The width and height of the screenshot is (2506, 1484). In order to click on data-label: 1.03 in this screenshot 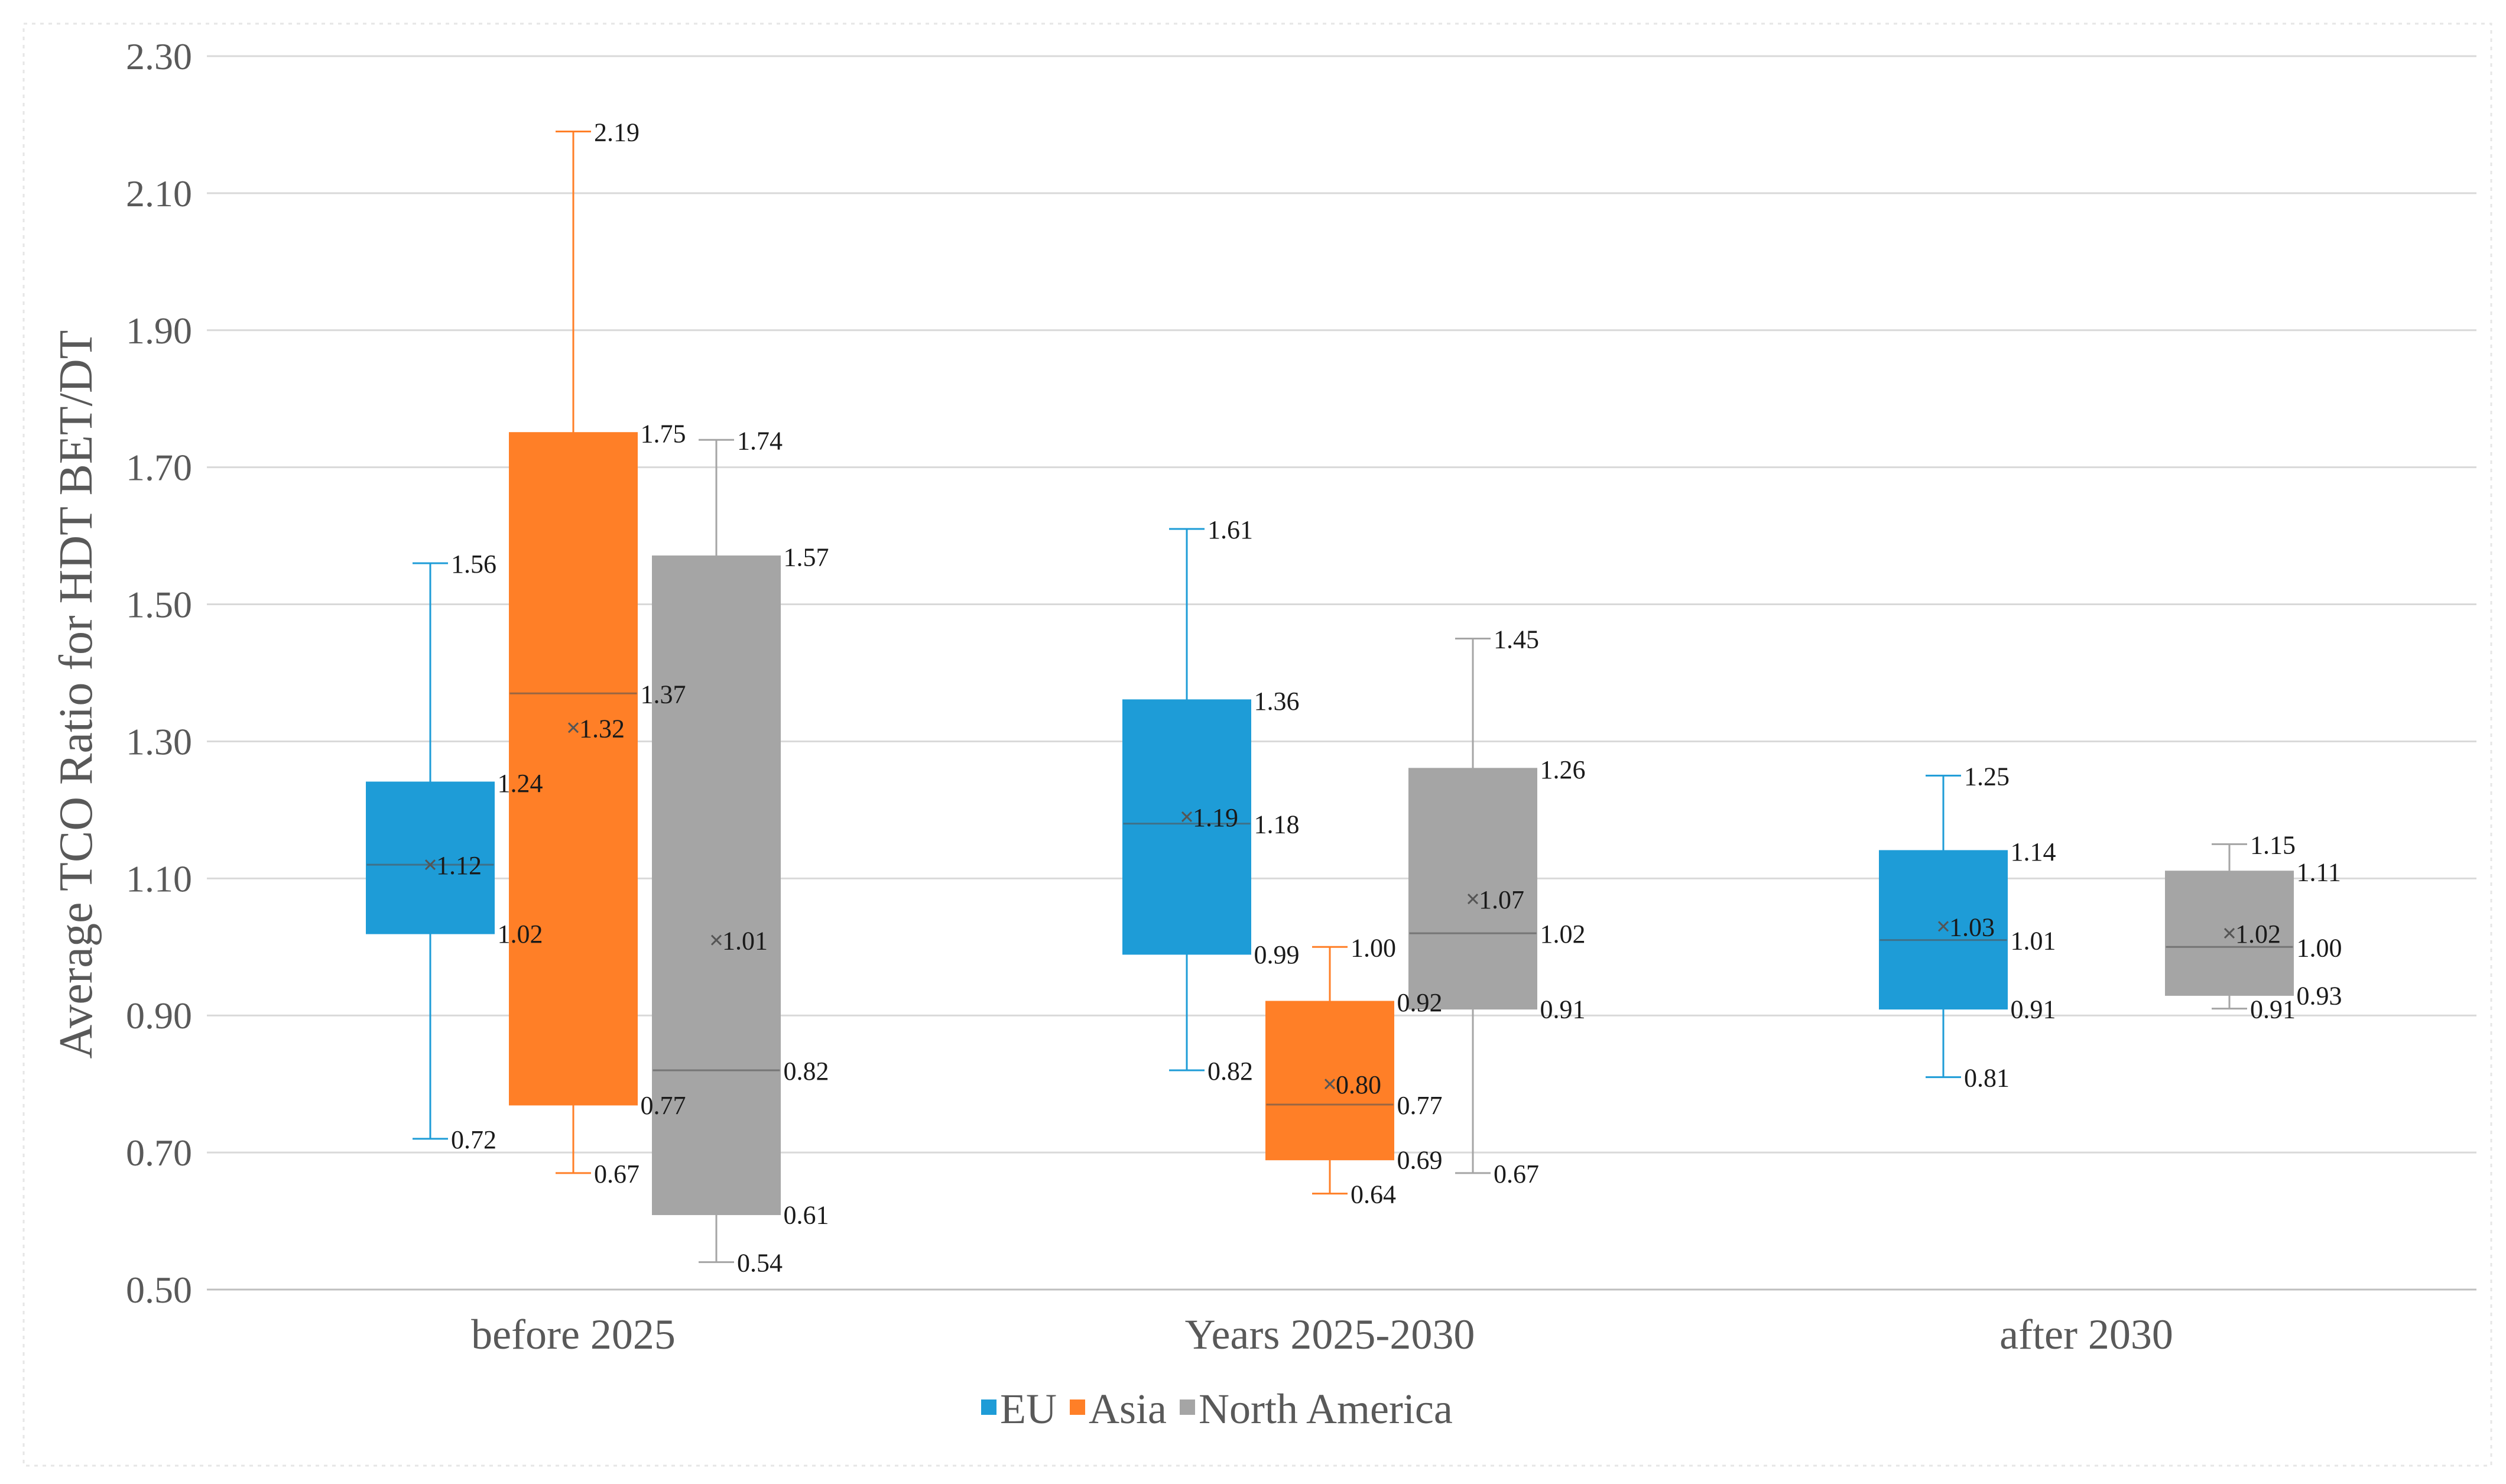, I will do `click(1972, 927)`.